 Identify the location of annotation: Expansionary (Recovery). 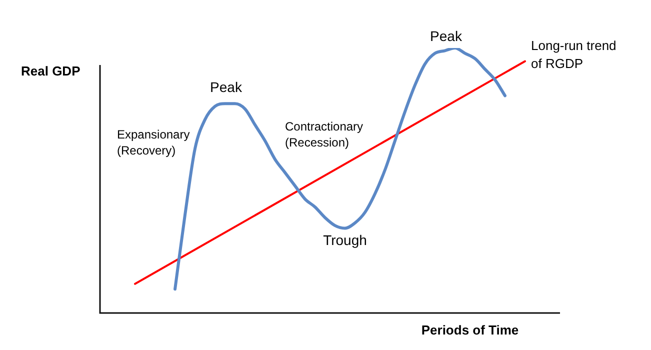
(153, 142).